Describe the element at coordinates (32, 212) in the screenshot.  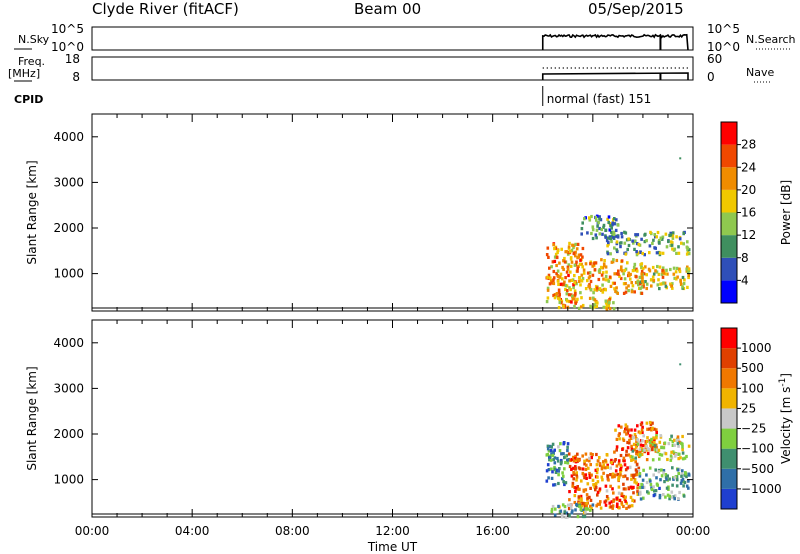
I see `y-axis-label: Slant Range [km]` at that location.